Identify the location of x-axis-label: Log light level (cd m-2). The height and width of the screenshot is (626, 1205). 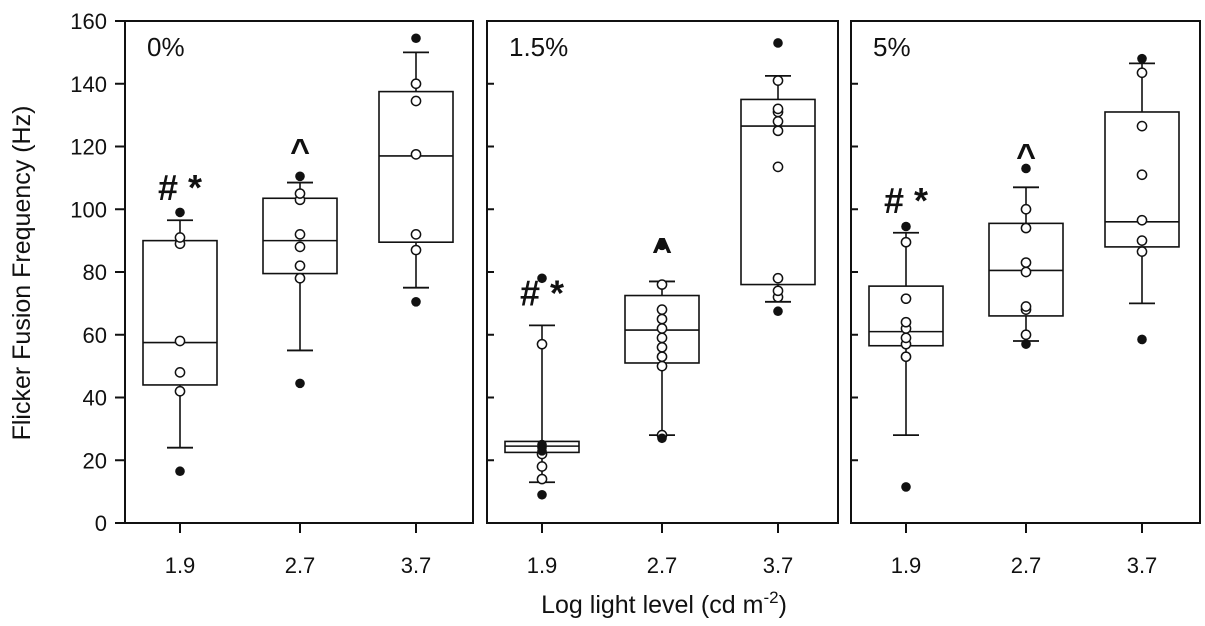
(664, 603).